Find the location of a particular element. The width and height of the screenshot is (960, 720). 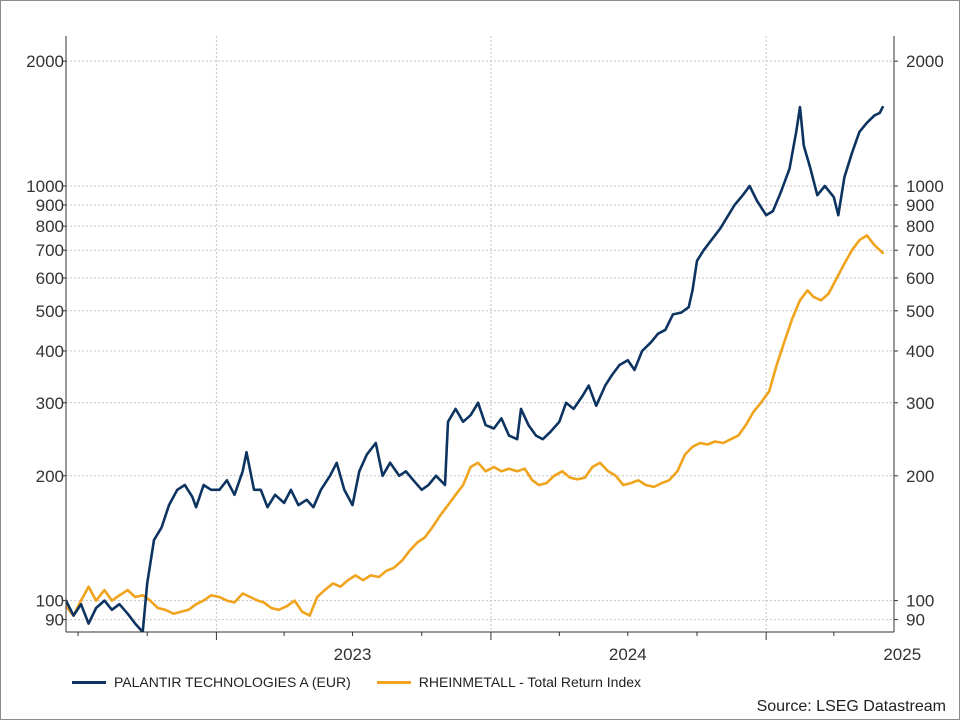

y-tick-label-right-500: 500 is located at coordinates (920, 311).